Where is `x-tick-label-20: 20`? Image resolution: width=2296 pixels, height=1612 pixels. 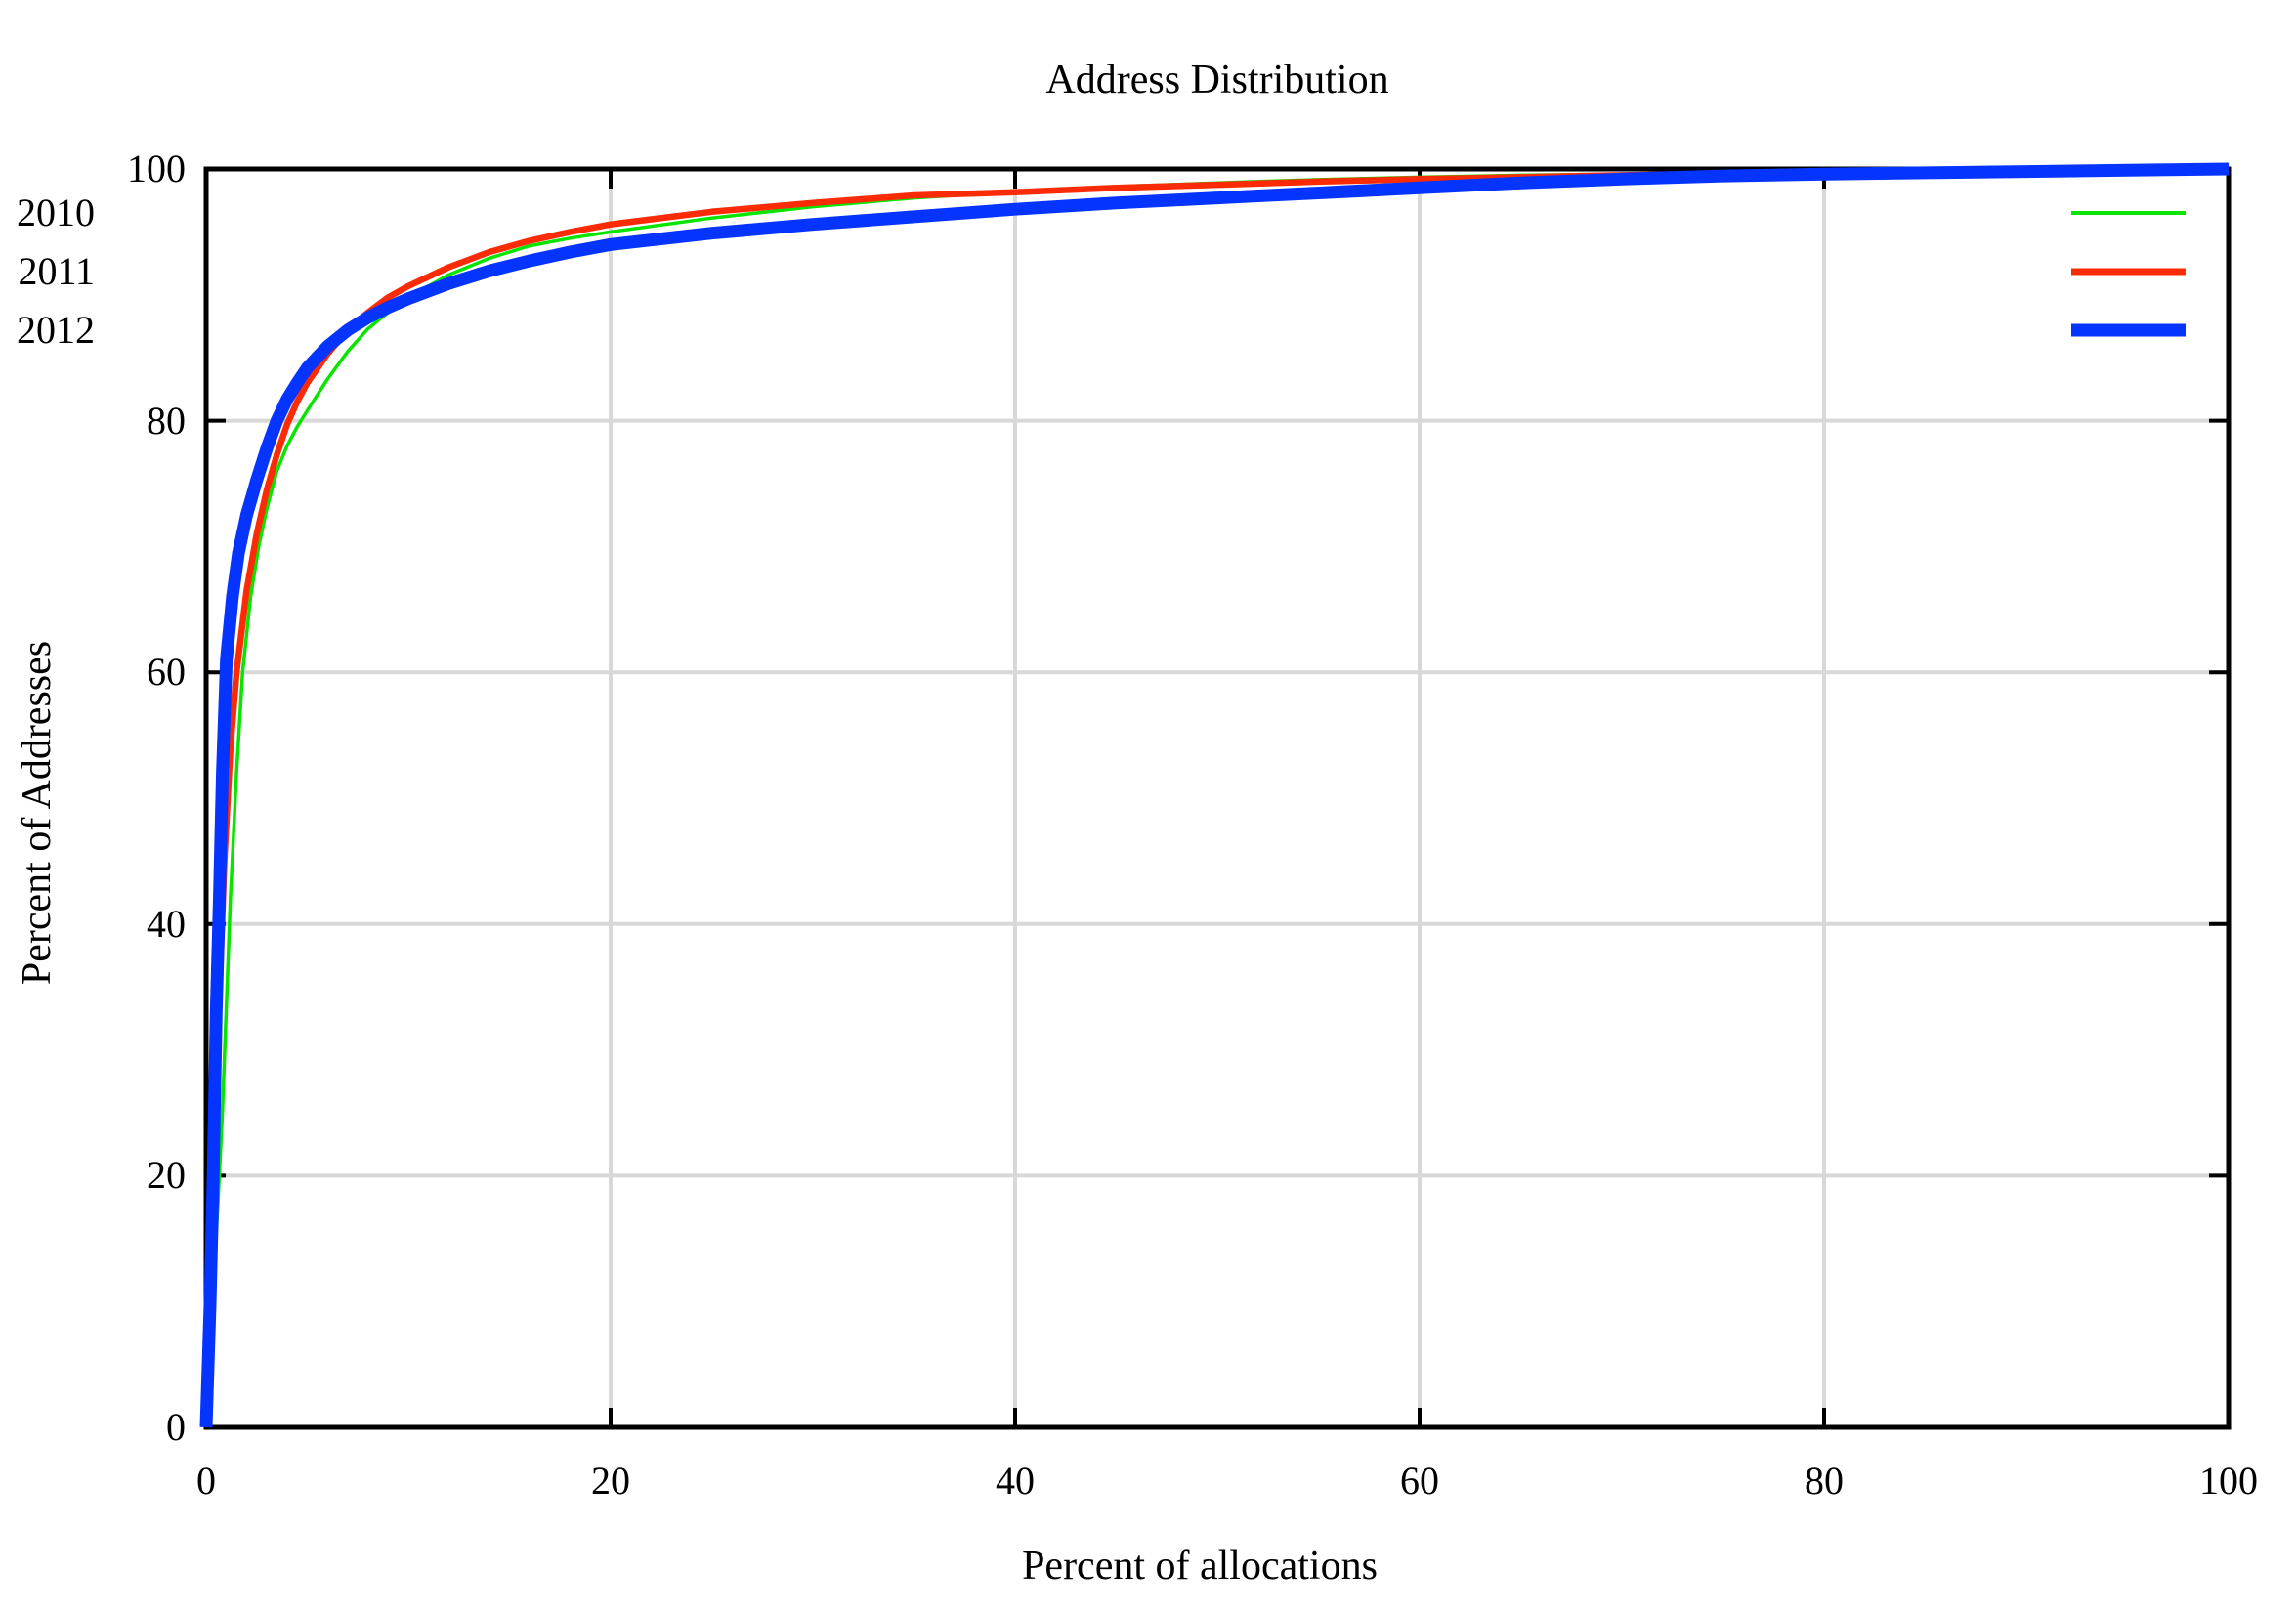
x-tick-label-20: 20 is located at coordinates (611, 1481).